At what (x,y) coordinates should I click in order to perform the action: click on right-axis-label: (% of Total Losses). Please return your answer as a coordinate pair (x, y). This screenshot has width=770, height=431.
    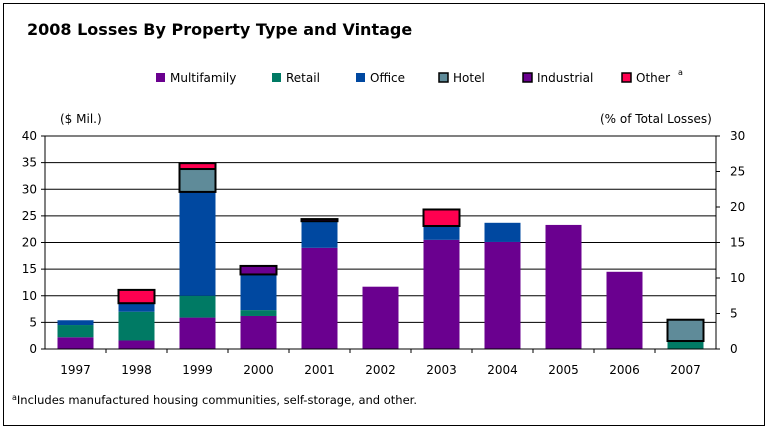
    Looking at the image, I should click on (656, 119).